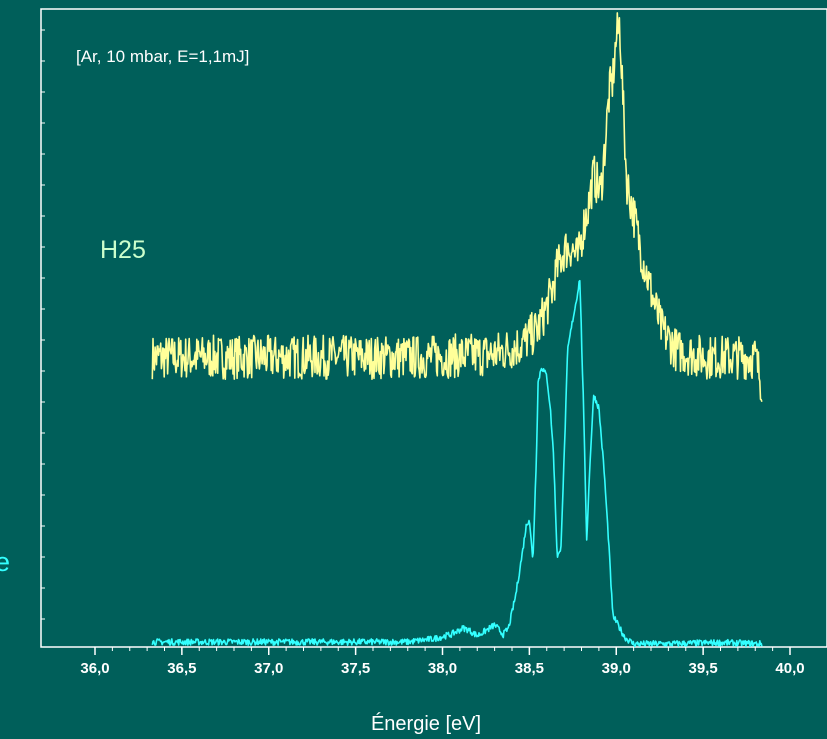  Describe the element at coordinates (94, 668) in the screenshot. I see `x-tick-label: 36,0` at that location.